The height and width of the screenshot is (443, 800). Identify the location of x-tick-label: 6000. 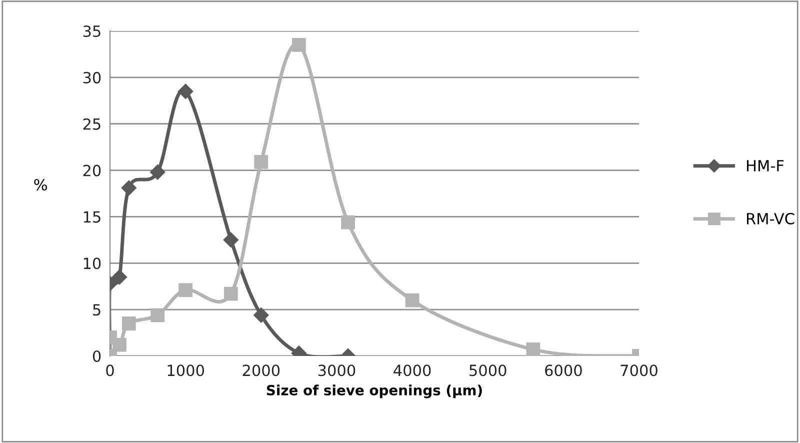
(563, 370).